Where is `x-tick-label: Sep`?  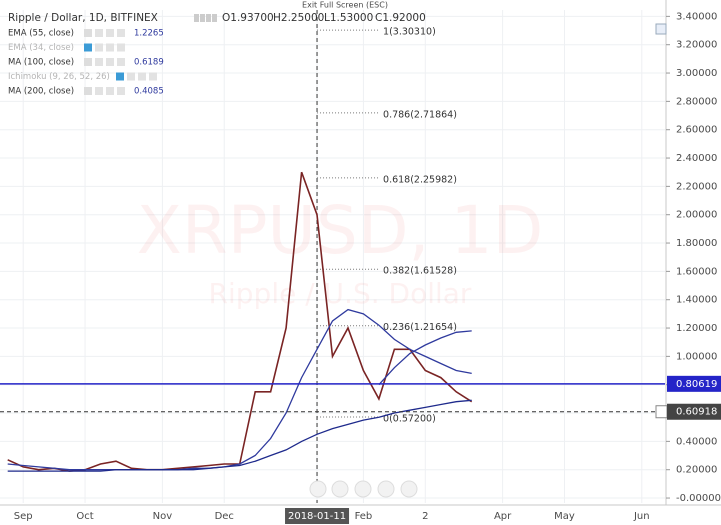
x-tick-label: Sep is located at coordinates (23, 516).